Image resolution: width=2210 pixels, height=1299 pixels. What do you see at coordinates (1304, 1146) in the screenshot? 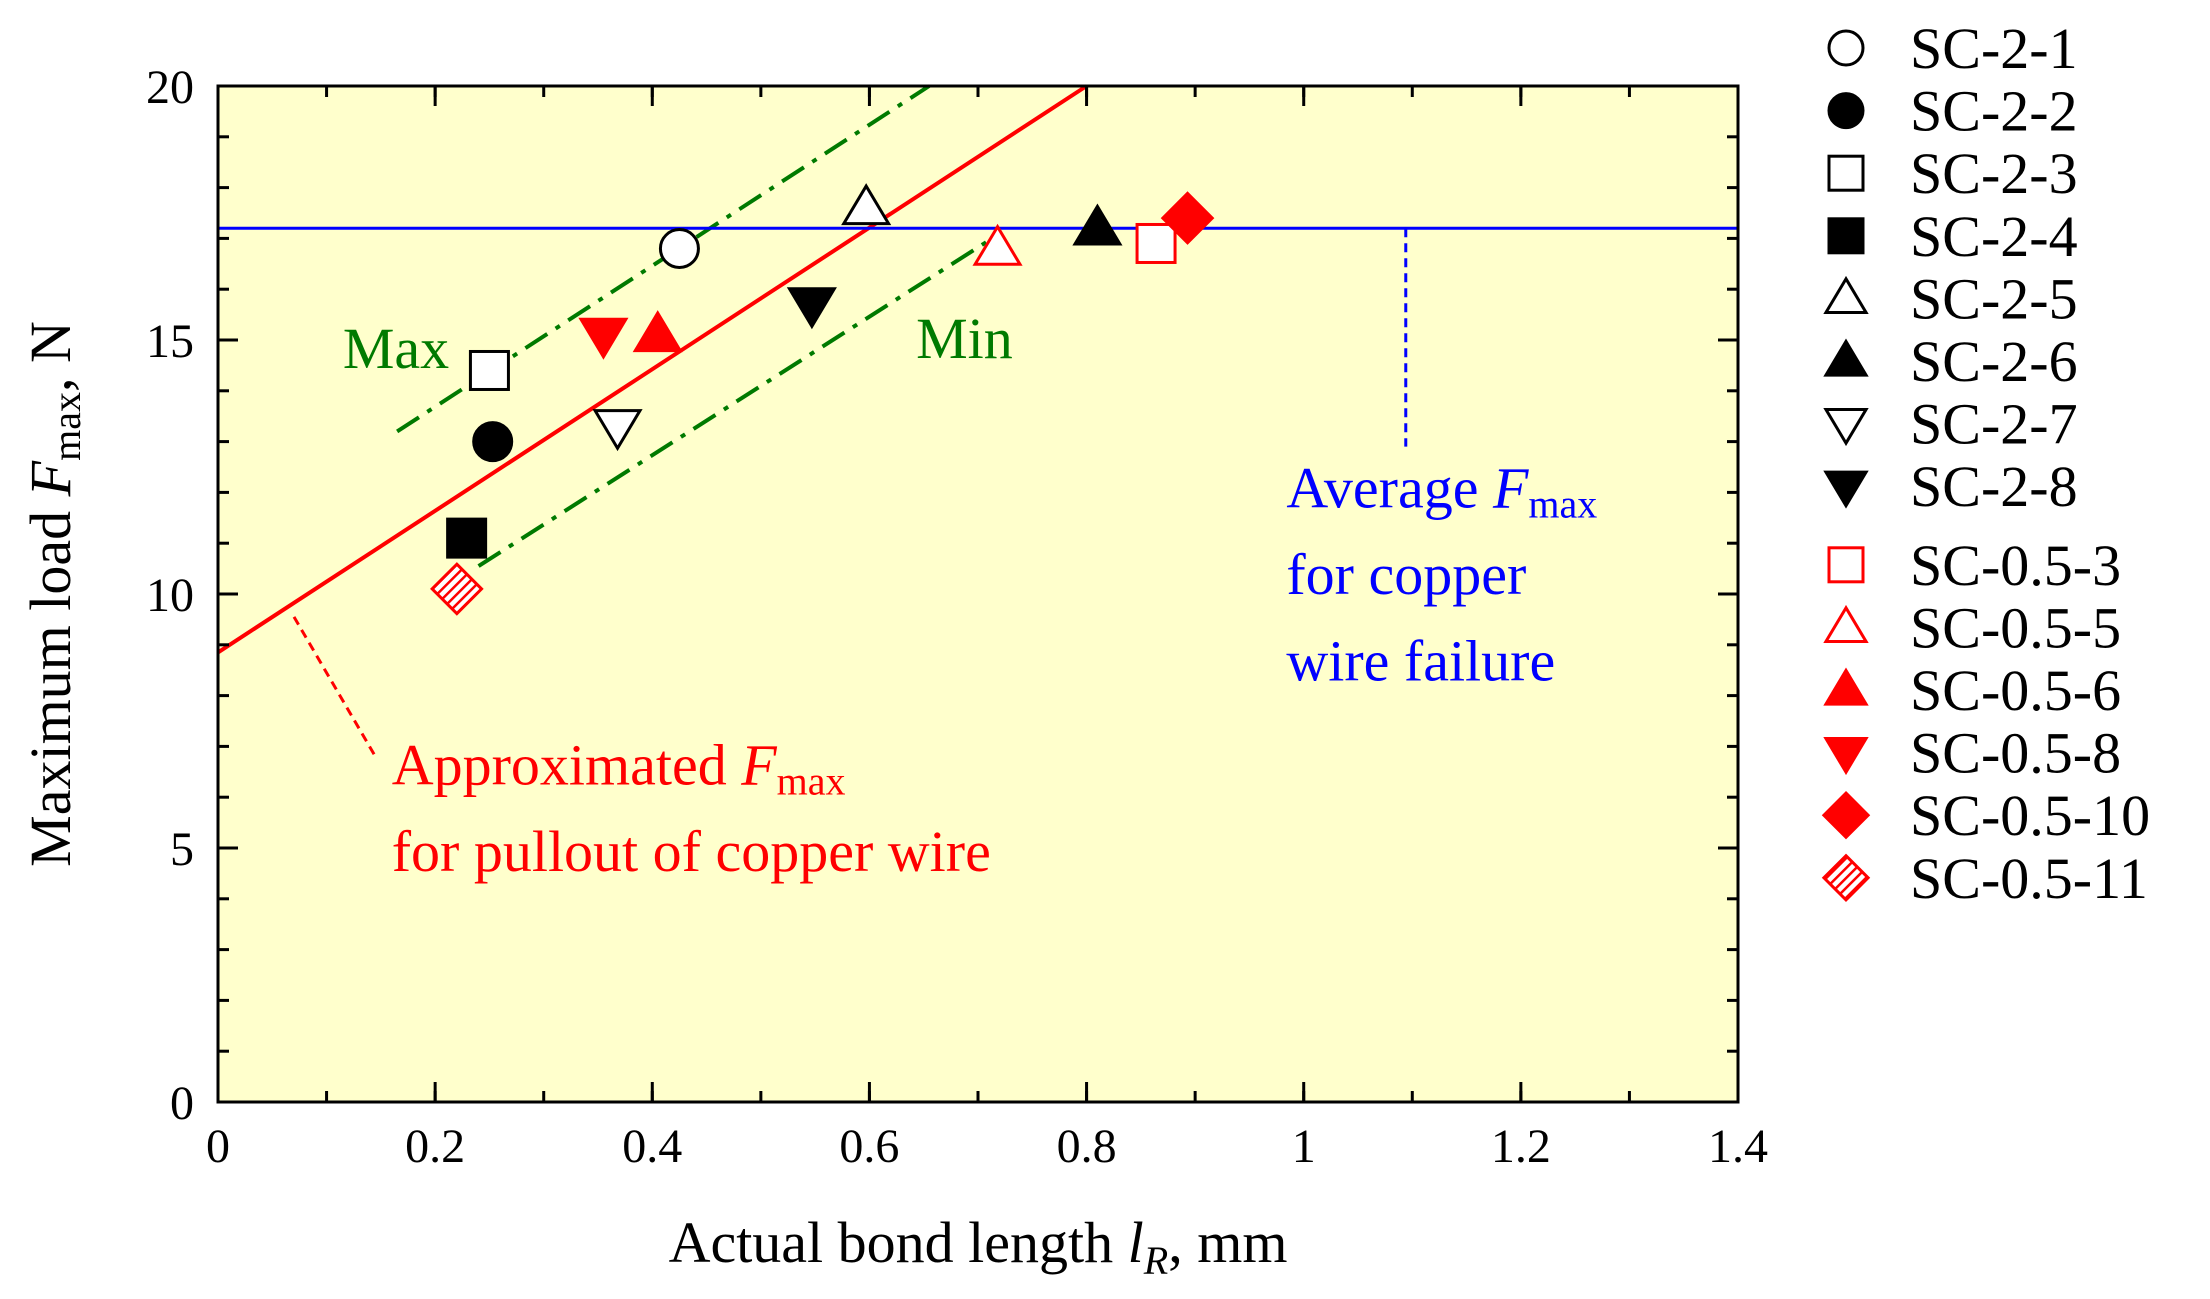
I see `x-tick-label: 1` at bounding box center [1304, 1146].